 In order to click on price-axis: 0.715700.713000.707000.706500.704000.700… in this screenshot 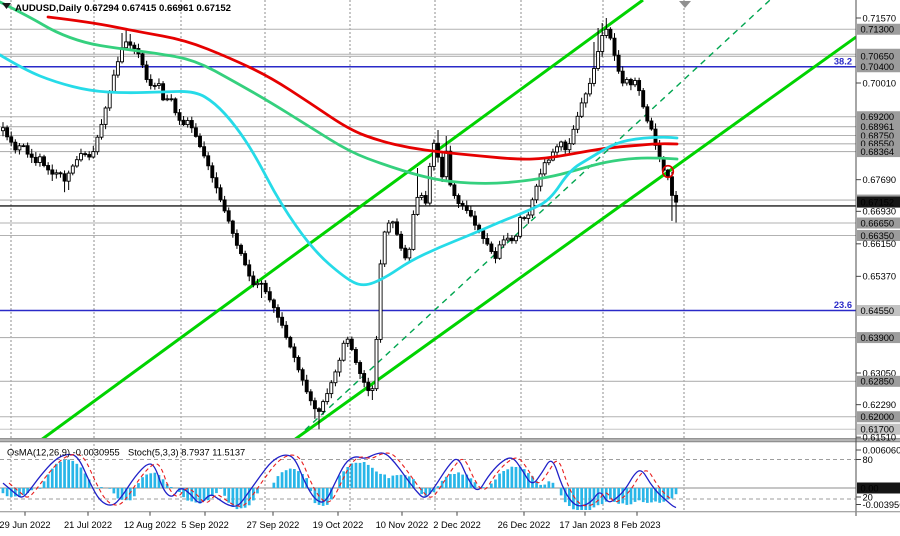, I will do `click(878, 261)`.